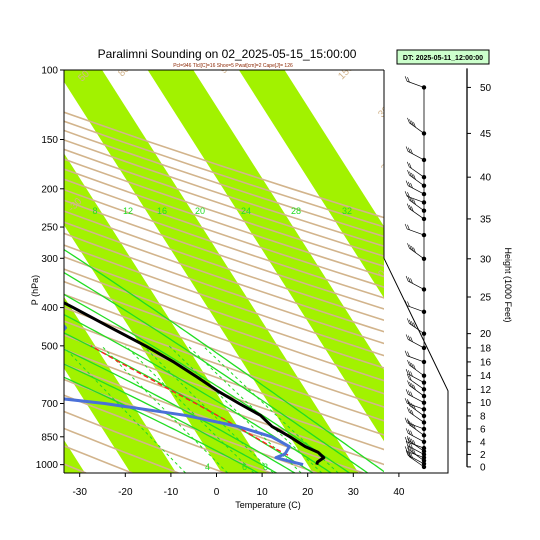 The image size is (540, 540). What do you see at coordinates (508, 284) in the screenshot?
I see `height-axis-label: Height (1000 Feet)` at bounding box center [508, 284].